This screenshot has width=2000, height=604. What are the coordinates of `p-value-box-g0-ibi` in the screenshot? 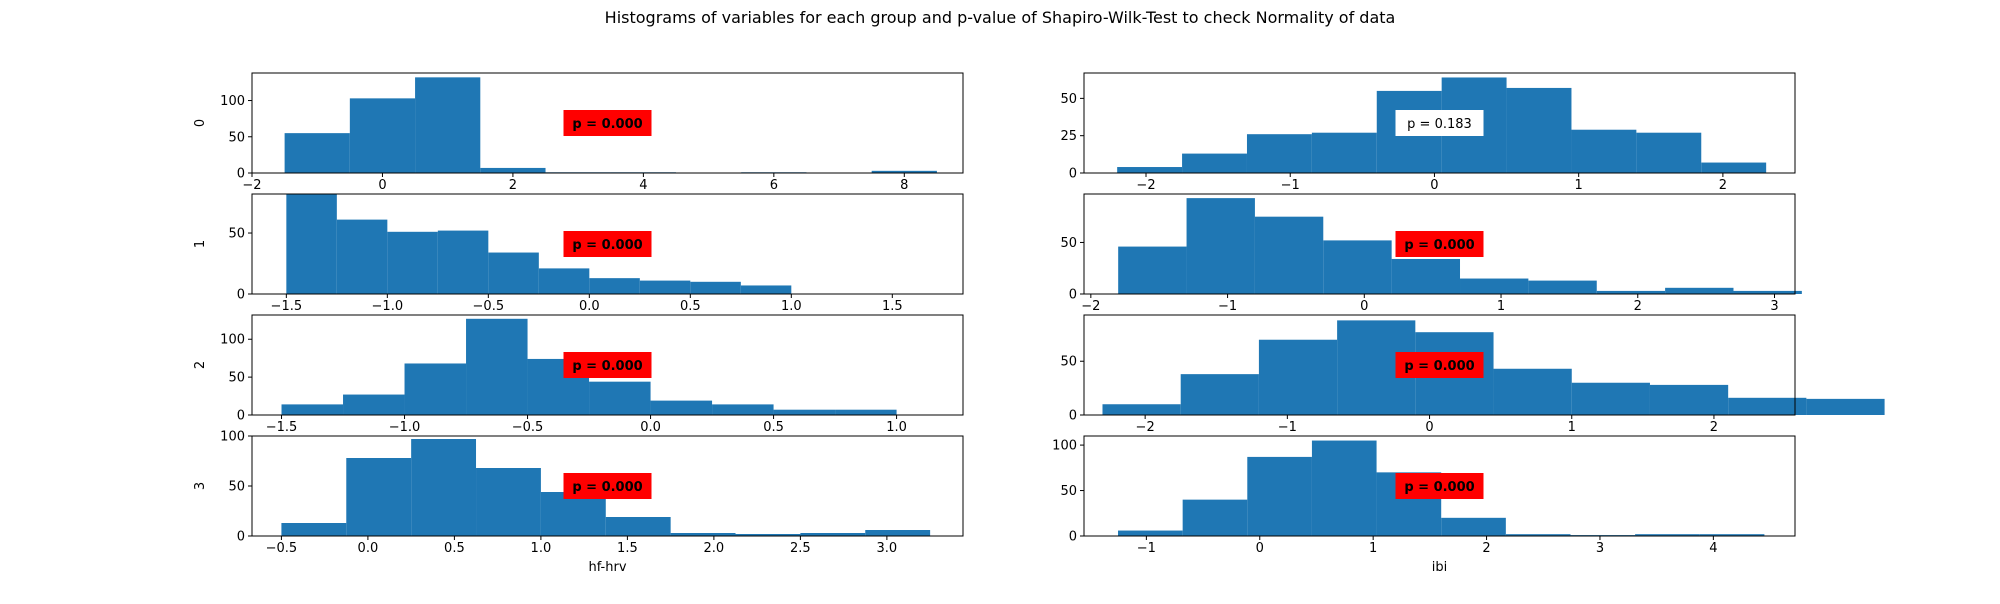 It's located at (1439, 123).